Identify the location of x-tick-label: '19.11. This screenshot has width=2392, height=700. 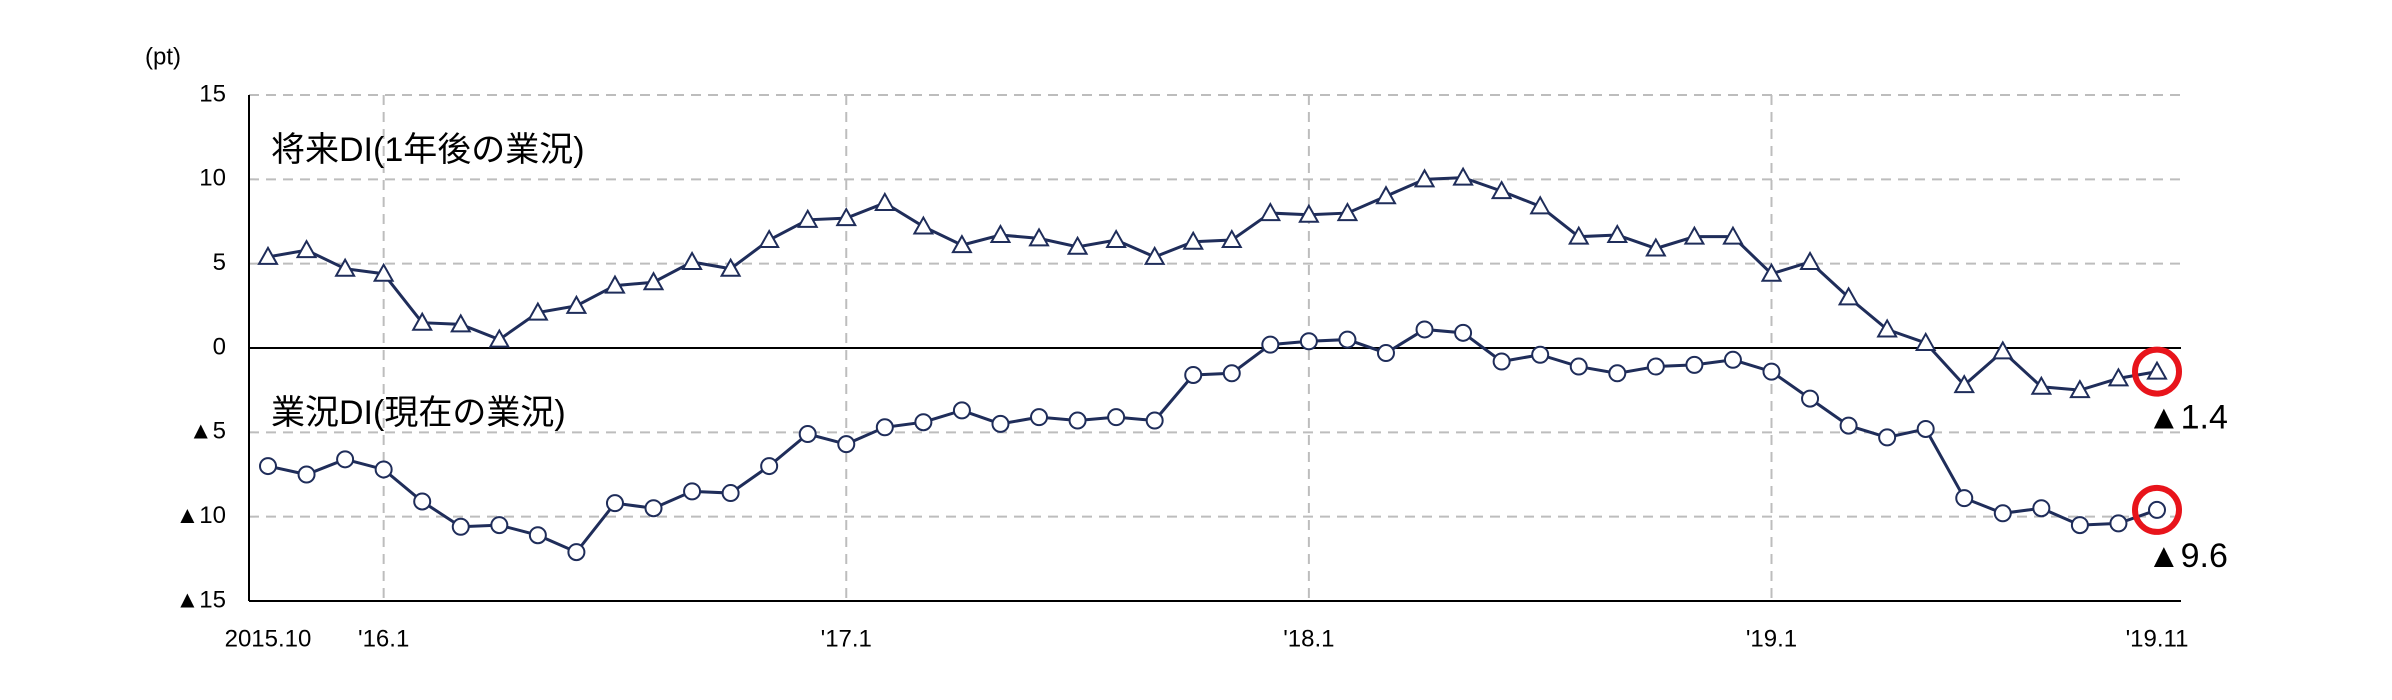
(2157, 638).